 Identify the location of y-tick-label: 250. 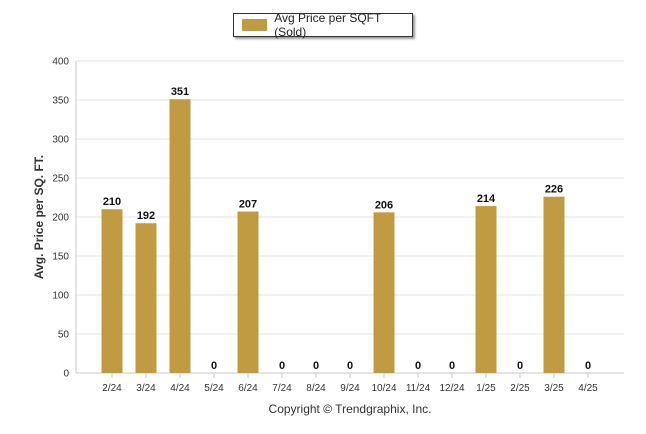
(60, 179).